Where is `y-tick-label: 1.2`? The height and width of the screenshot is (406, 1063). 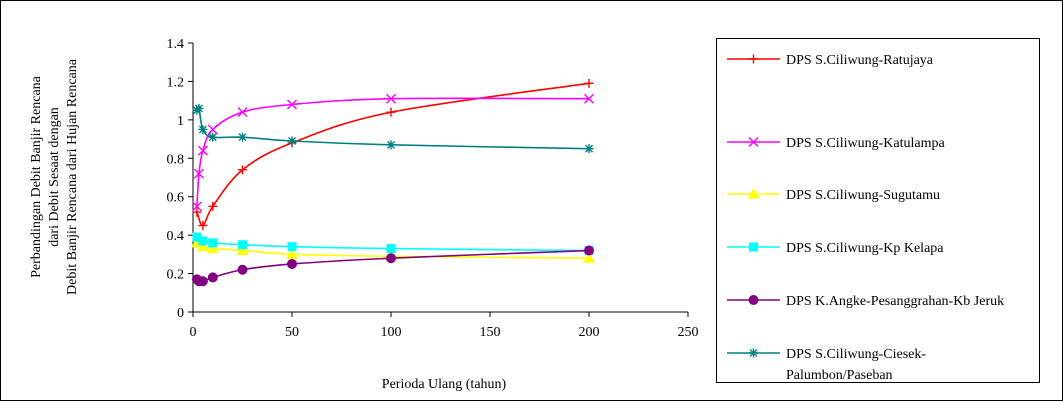
y-tick-label: 1.2 is located at coordinates (176, 82).